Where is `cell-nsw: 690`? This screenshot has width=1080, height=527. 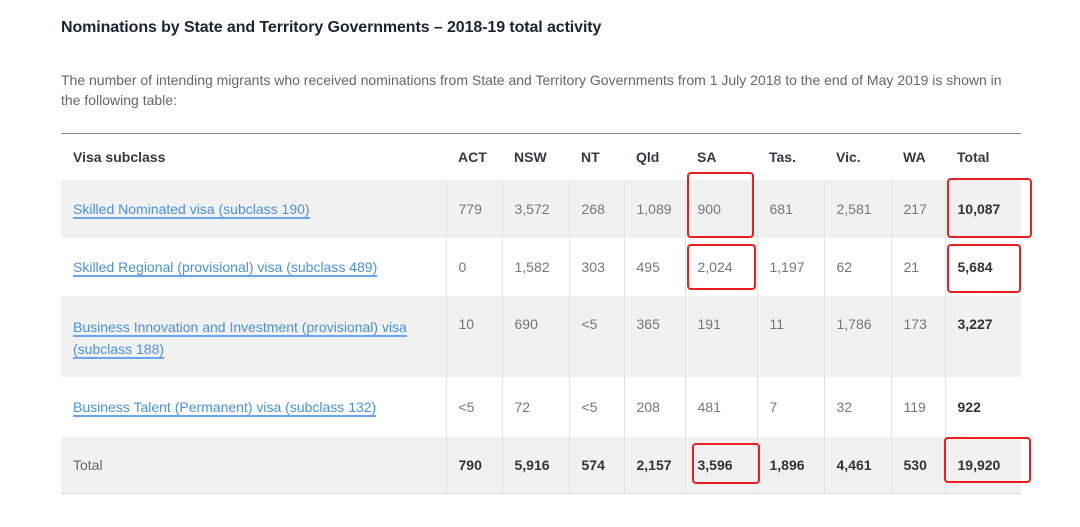
cell-nsw: 690 is located at coordinates (535, 336).